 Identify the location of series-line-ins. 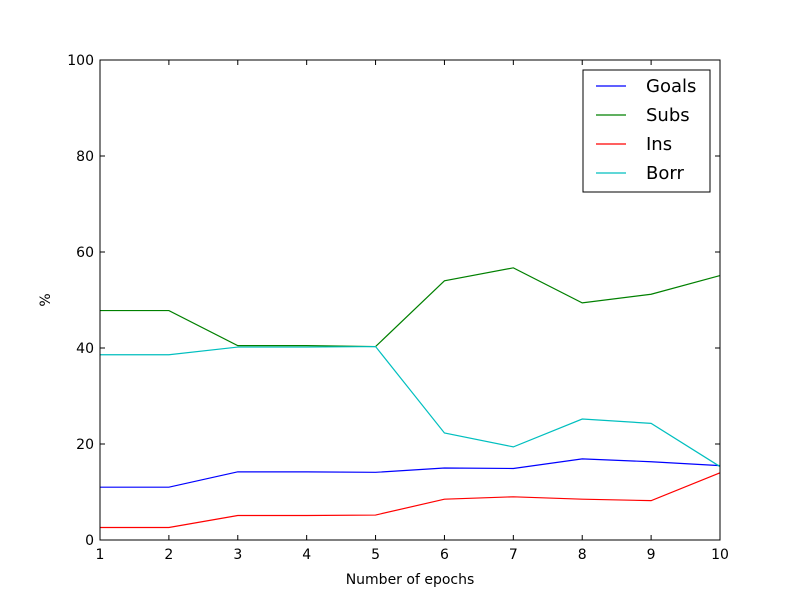
(410, 500).